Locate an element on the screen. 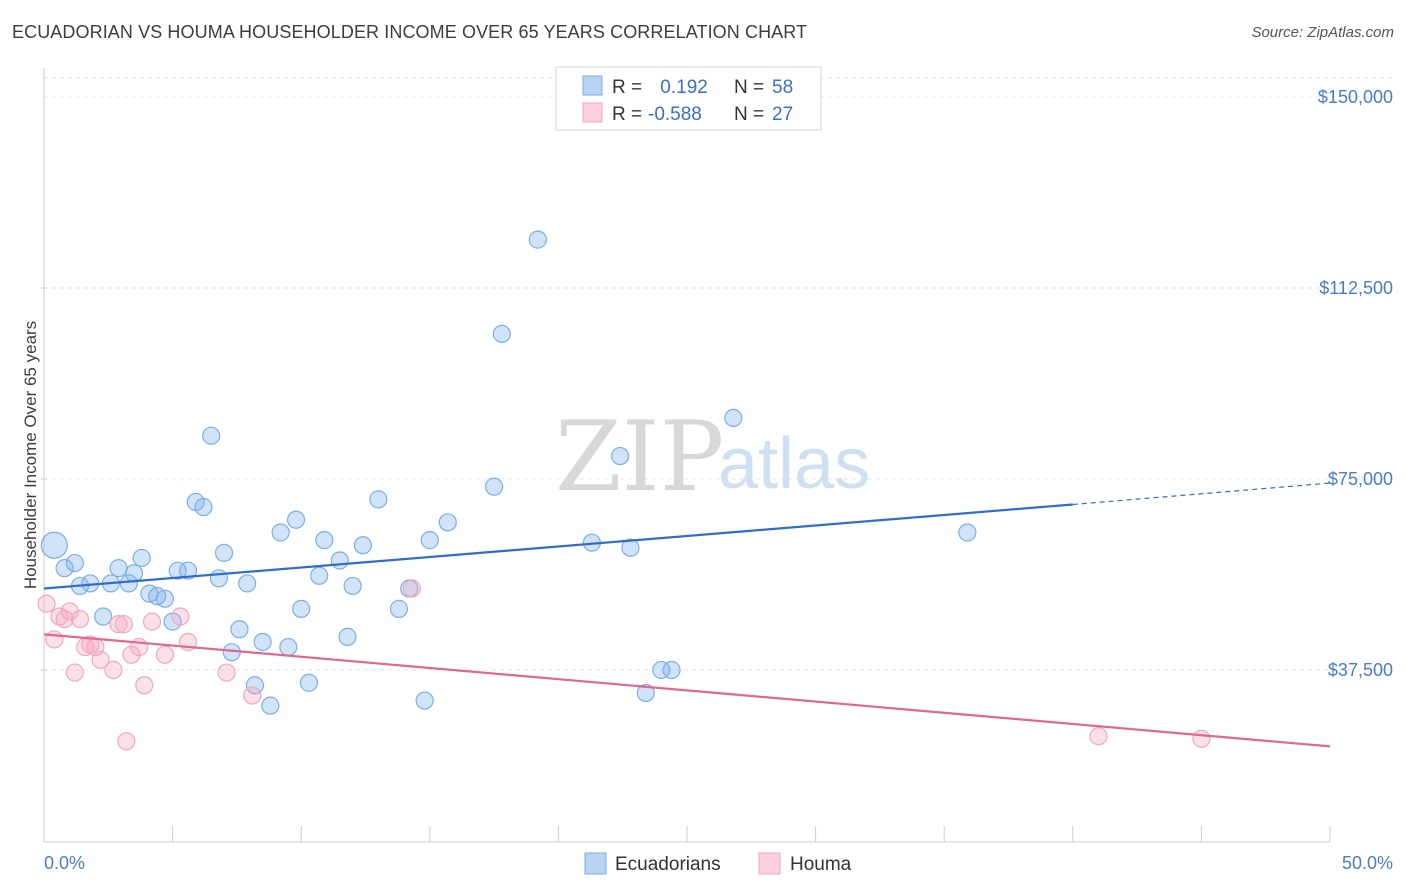 This screenshot has height=892, width=1406. legend-n-label-2: N = is located at coordinates (749, 114).